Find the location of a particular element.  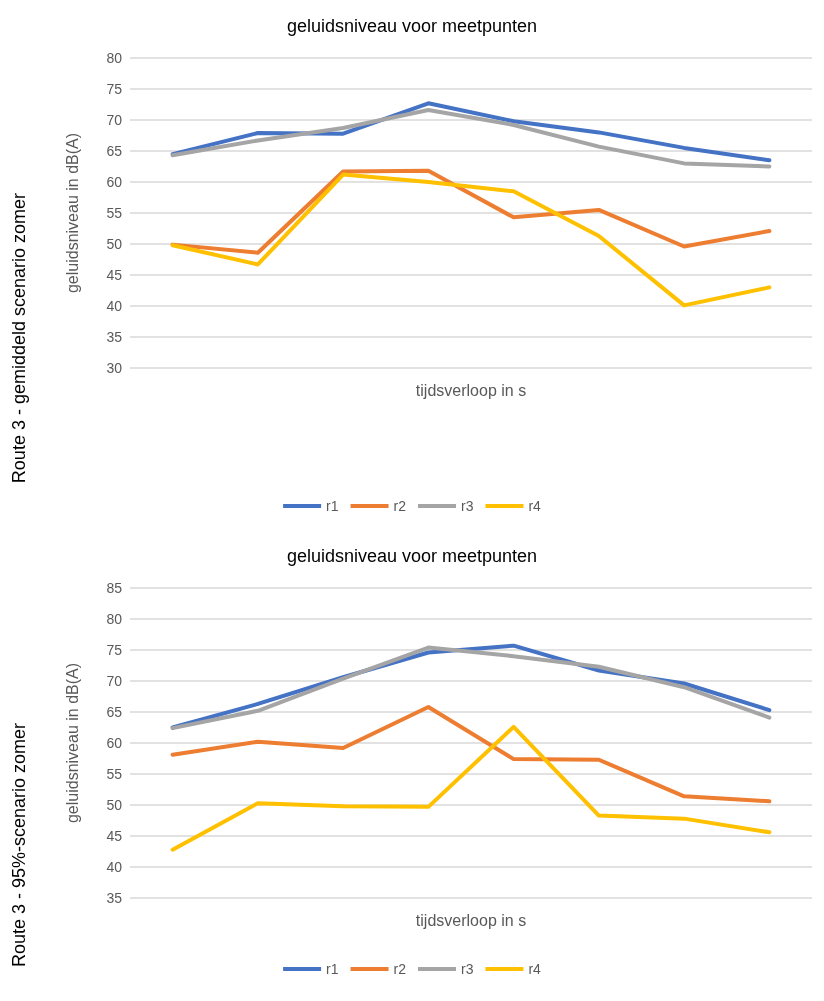

text: Route 3 - gemiddeld scenario zomer is located at coordinates (19, 338).